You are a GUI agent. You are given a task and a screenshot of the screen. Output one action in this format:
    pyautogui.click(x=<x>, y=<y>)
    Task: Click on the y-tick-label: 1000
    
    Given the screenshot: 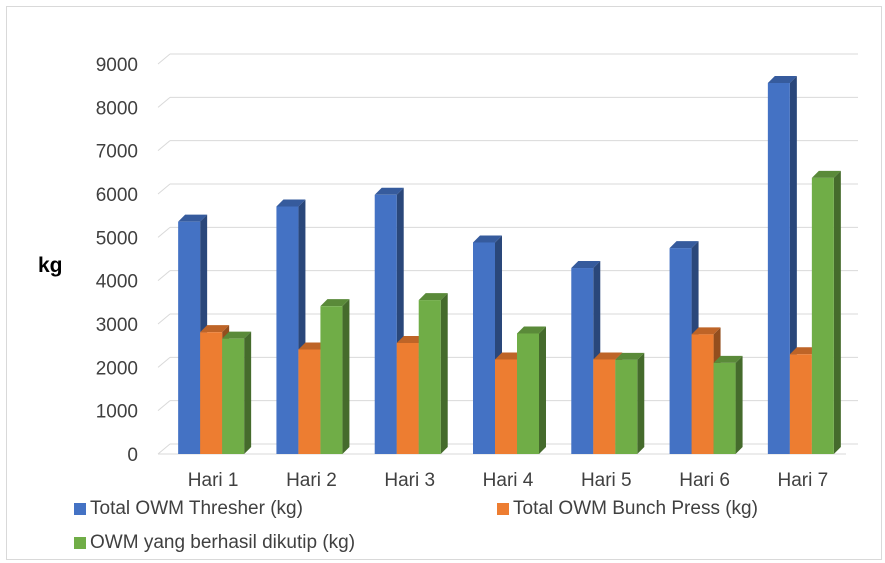 What is the action you would take?
    pyautogui.click(x=117, y=412)
    